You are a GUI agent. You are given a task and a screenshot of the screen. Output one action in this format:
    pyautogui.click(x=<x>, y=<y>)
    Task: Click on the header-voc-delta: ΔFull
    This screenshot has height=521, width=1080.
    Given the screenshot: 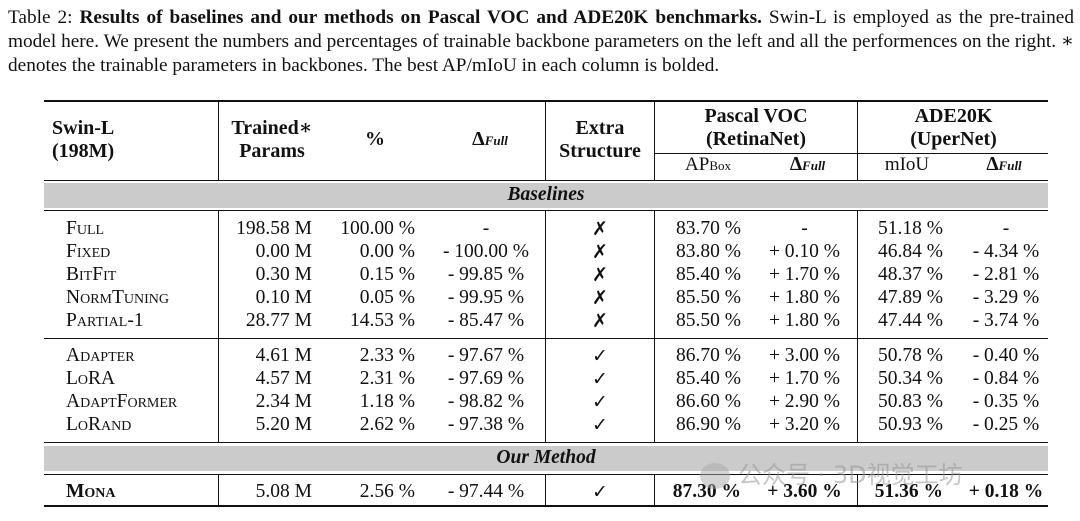 What is the action you would take?
    pyautogui.click(x=807, y=165)
    